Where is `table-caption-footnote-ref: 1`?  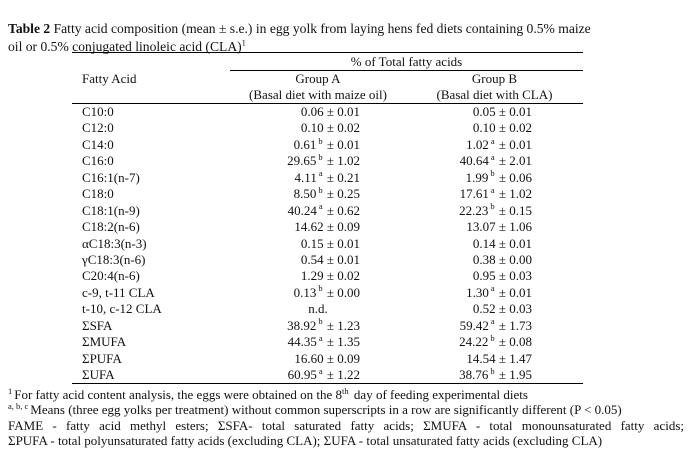 table-caption-footnote-ref: 1 is located at coordinates (243, 42).